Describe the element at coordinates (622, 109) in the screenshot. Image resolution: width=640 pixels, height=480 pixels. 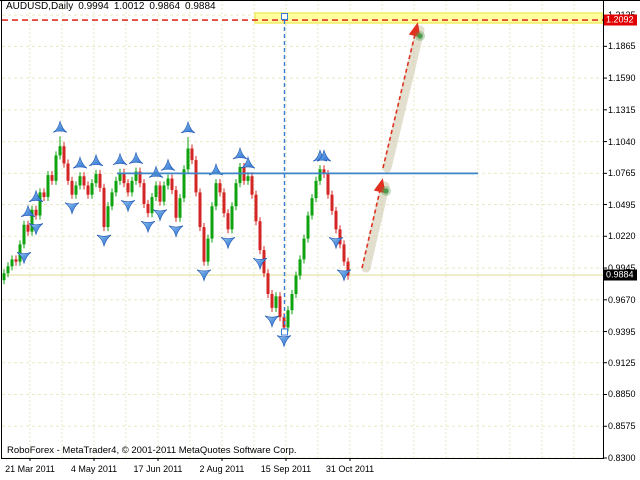
I see `price-tick-label: 1.1315` at that location.